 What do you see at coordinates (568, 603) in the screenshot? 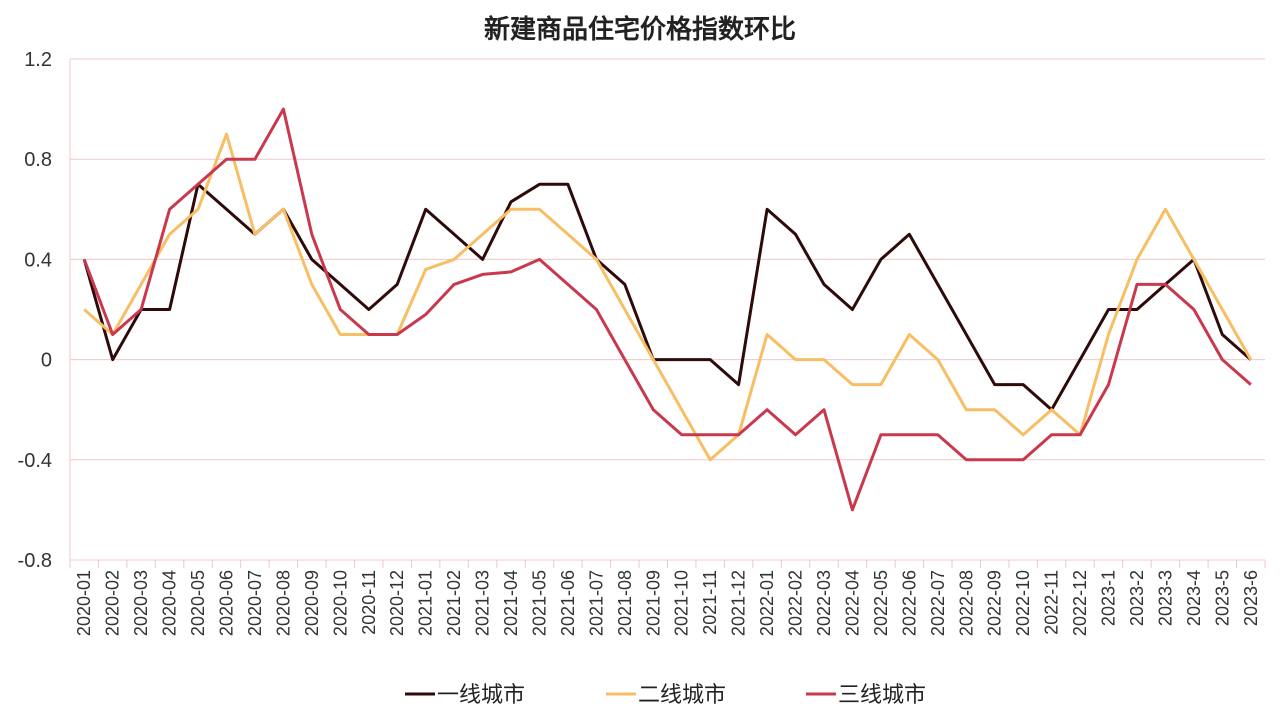
I see `x-tick-label: 2021-06` at bounding box center [568, 603].